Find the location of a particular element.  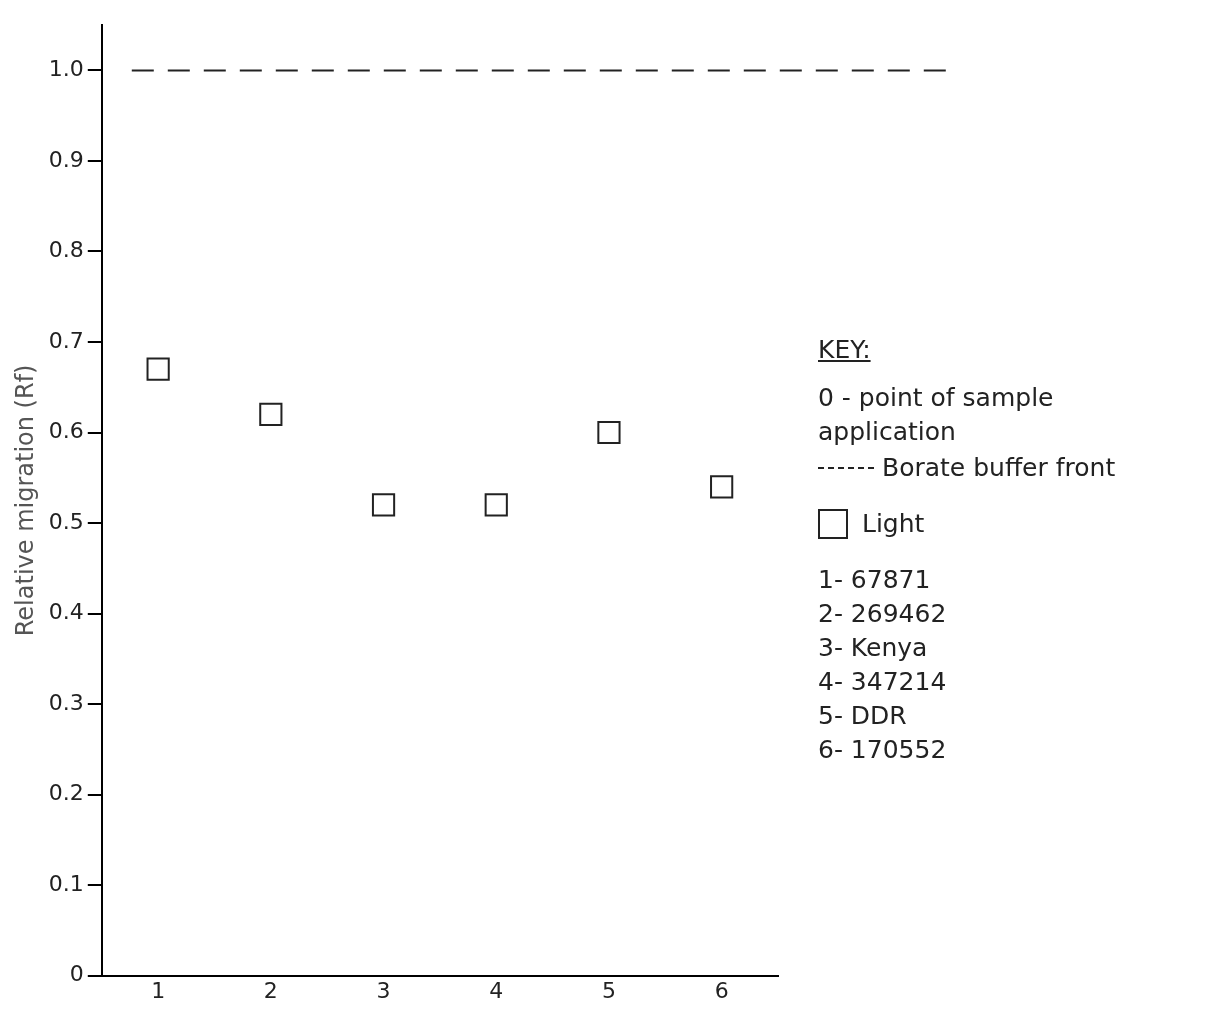

y-tick-label: 0.9 is located at coordinates (66, 159).